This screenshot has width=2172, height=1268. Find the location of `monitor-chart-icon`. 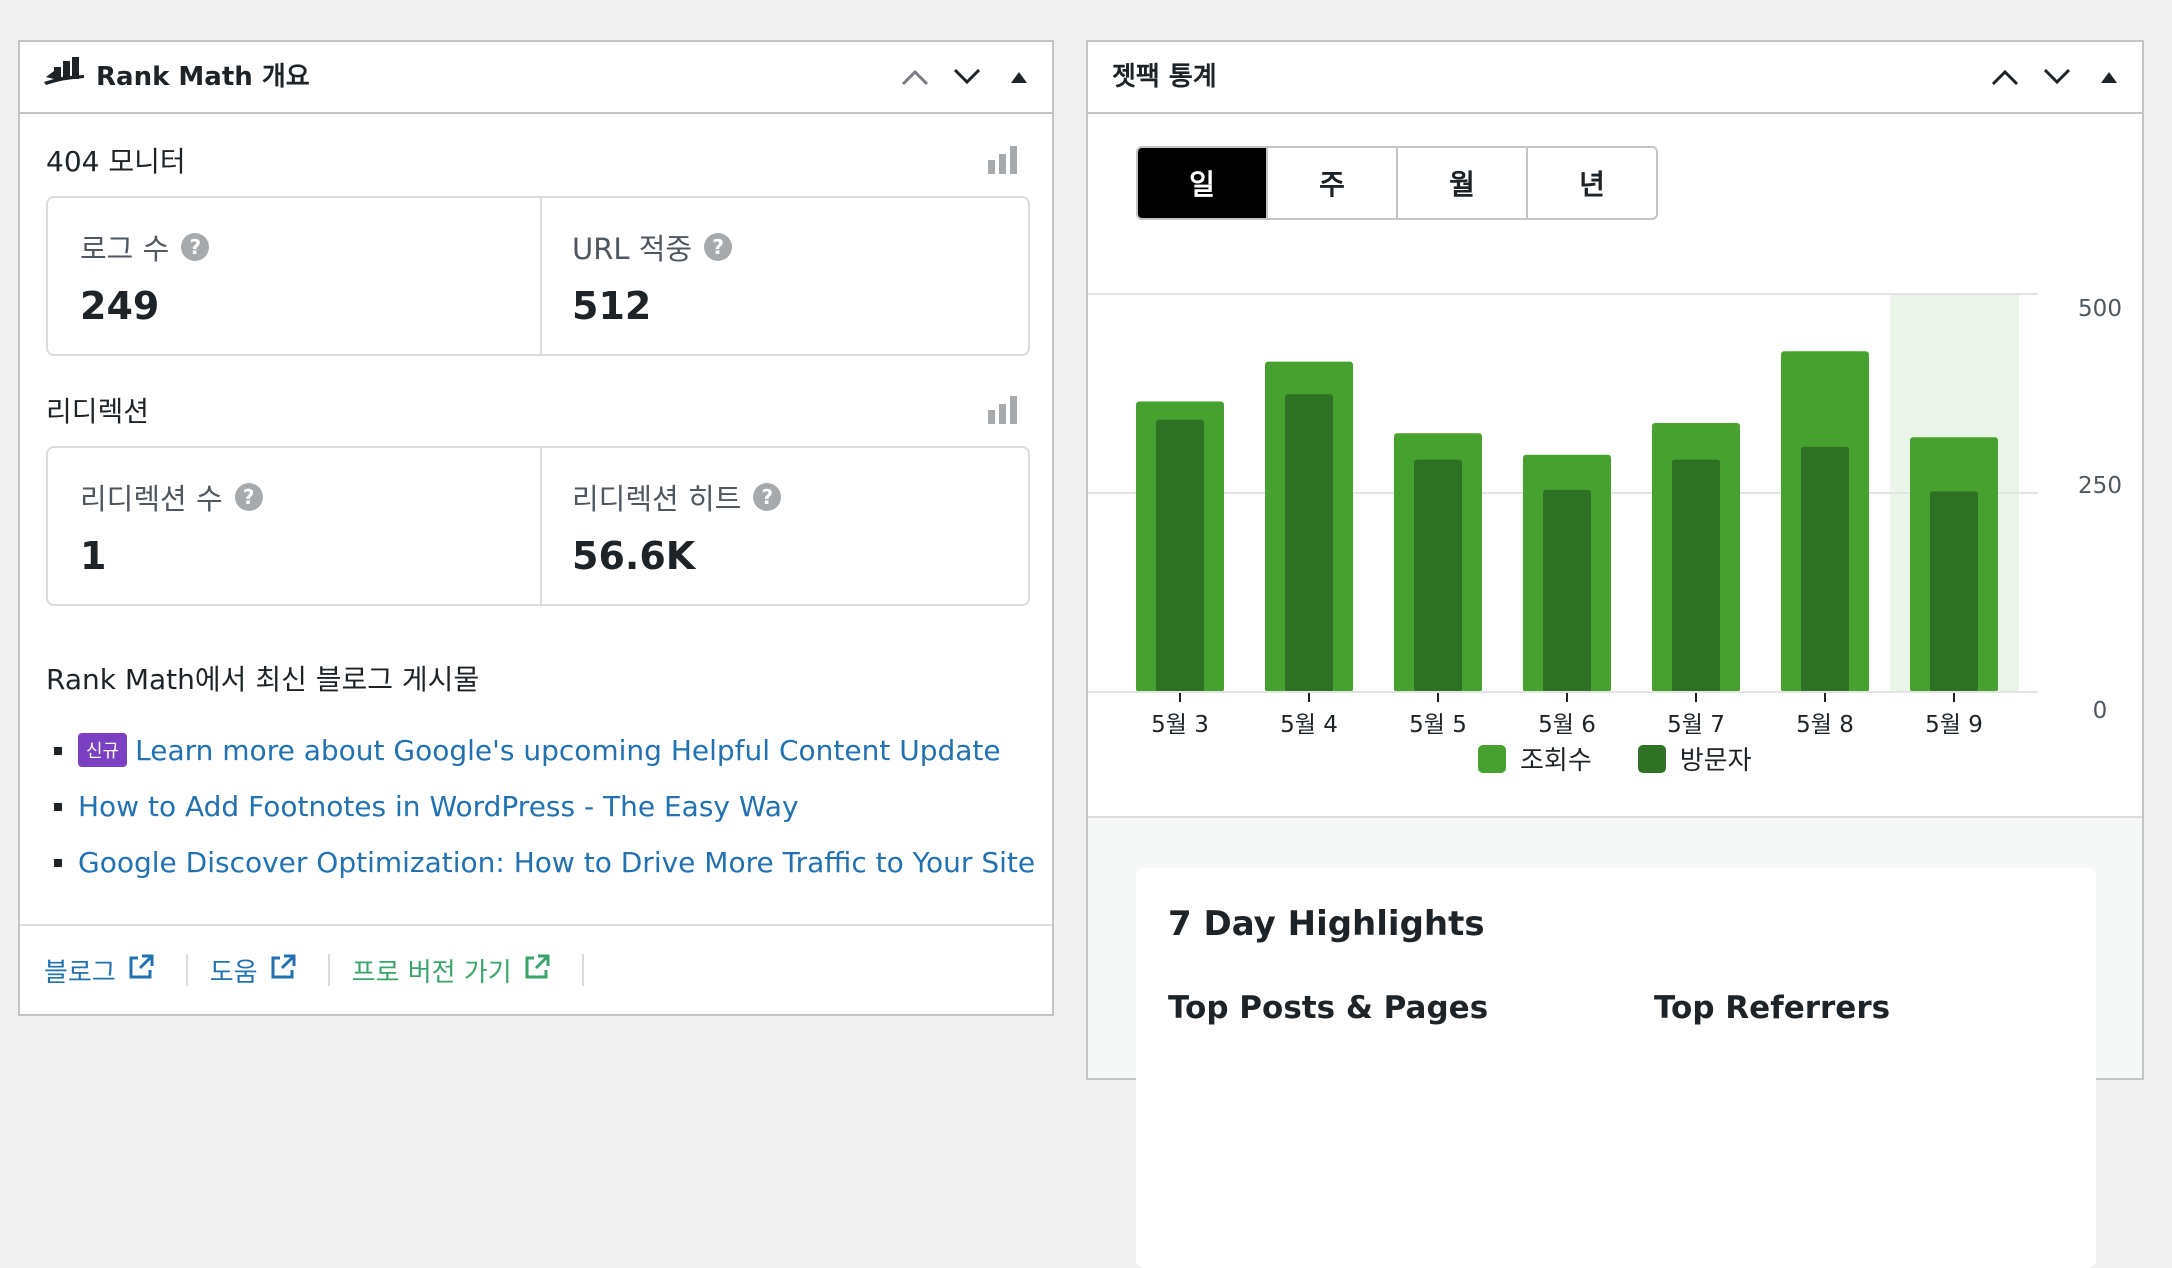

monitor-chart-icon is located at coordinates (1003, 163).